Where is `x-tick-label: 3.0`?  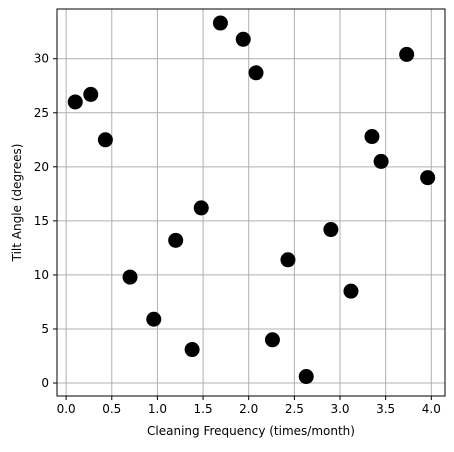 x-tick-label: 3.0 is located at coordinates (339, 409).